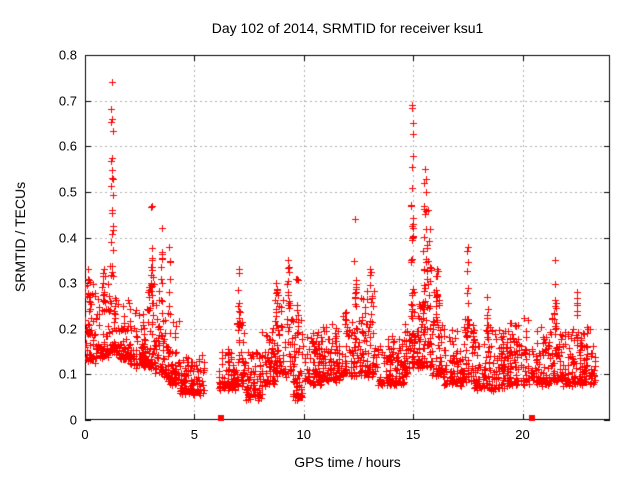 The height and width of the screenshot is (480, 640). Describe the element at coordinates (67, 55) in the screenshot. I see `y-tick-label: 0.8` at that location.